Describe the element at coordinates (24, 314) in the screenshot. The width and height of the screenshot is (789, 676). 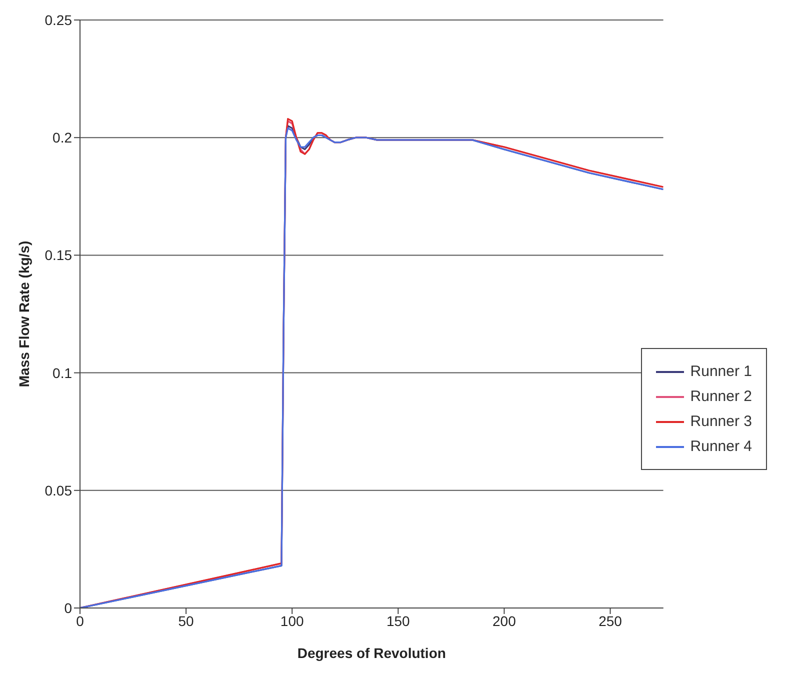
I see `y-axis-title: Mass Flow Rate (kg/s)` at that location.